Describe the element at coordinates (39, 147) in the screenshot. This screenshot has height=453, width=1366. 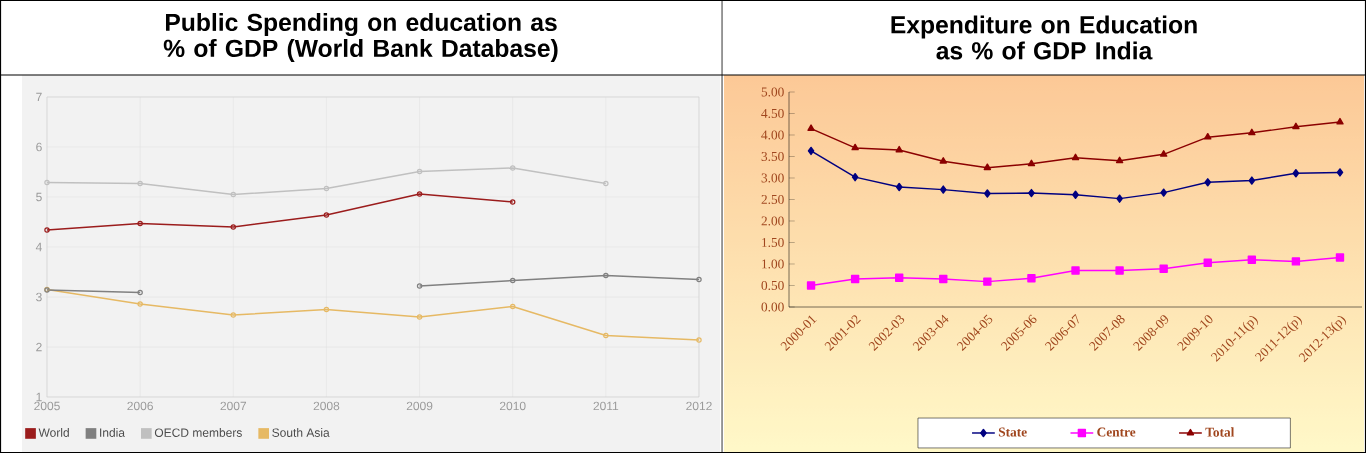
I see `y-tick-label: 6` at that location.